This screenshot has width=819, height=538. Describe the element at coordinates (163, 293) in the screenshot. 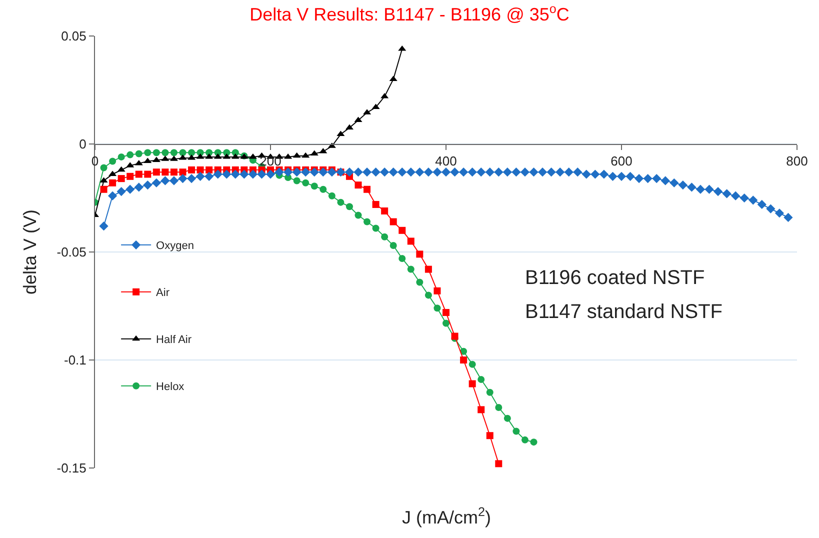

I see `legend-label: Air` at that location.